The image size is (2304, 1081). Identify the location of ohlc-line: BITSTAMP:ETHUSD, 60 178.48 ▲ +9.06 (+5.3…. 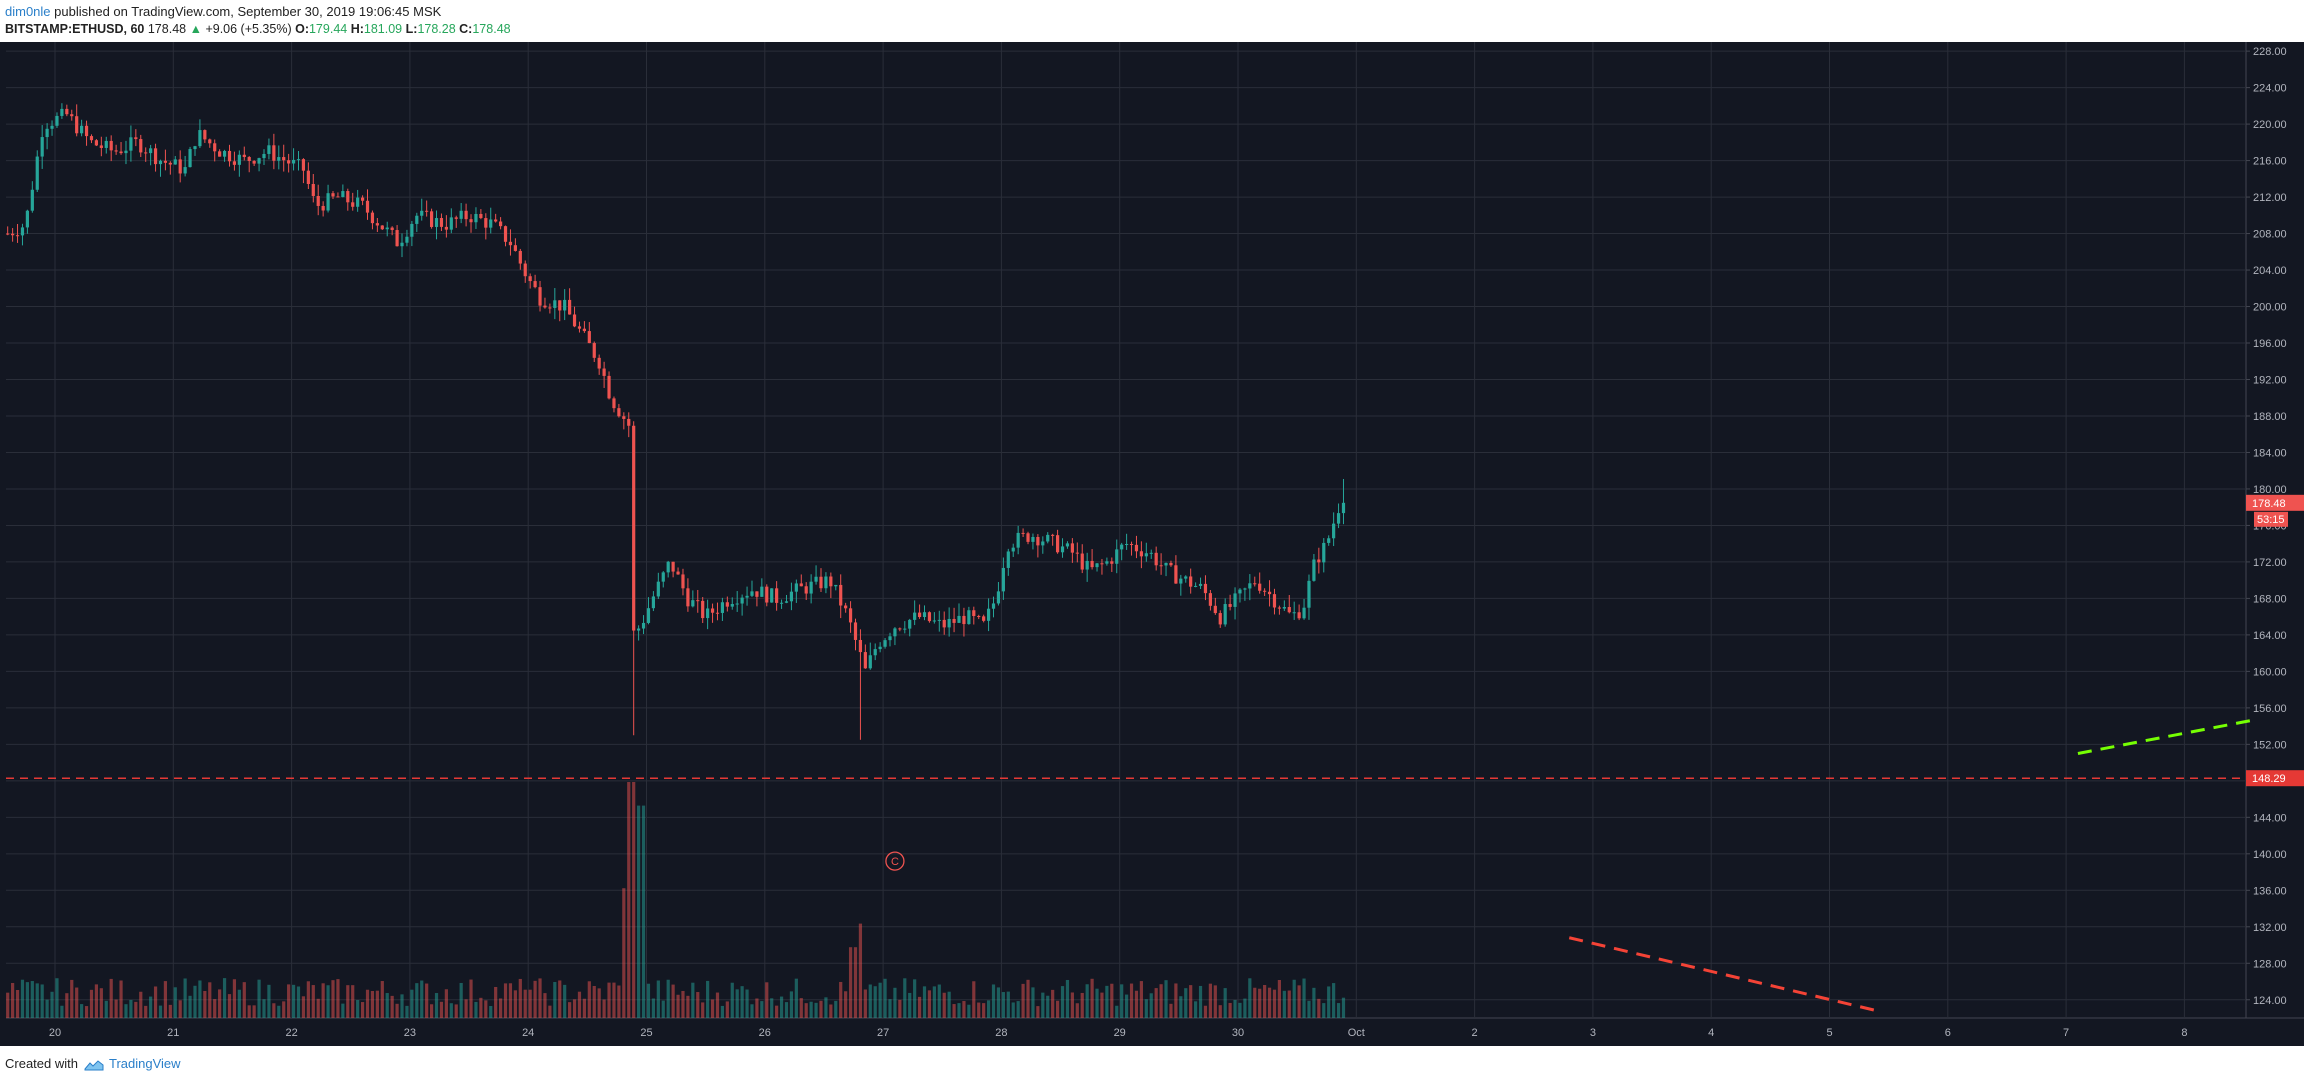
(258, 29).